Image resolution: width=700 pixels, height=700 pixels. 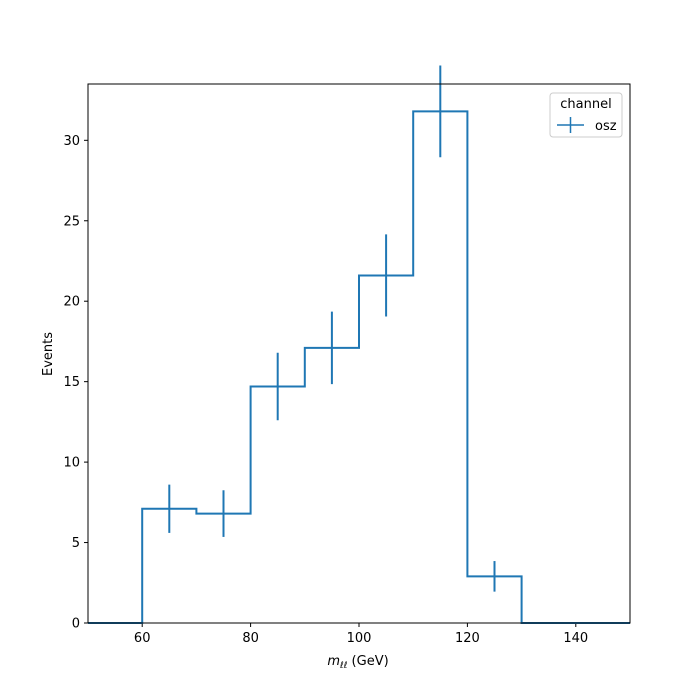 What do you see at coordinates (71, 382) in the screenshot?
I see `y-tick-label: 15` at bounding box center [71, 382].